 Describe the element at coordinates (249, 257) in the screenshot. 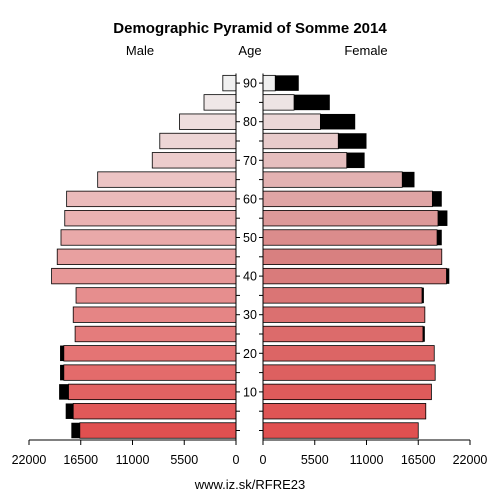

I see `age-axis: 10 20 30 40 50 60 70 80 90` at that location.